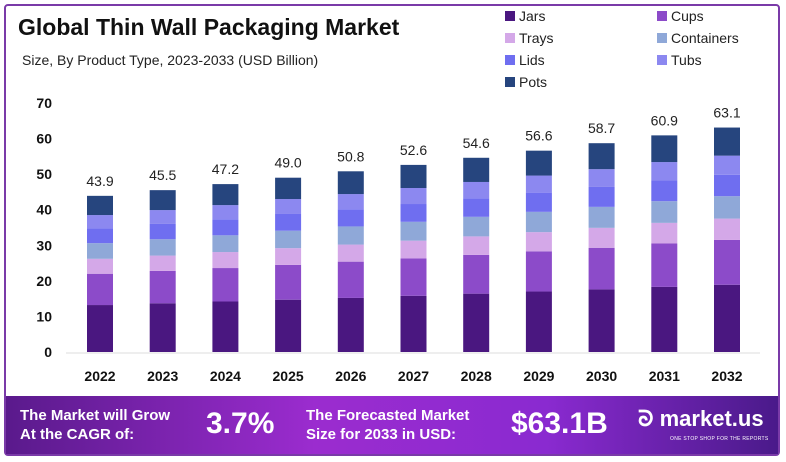 The width and height of the screenshot is (786, 462). Describe the element at coordinates (95, 425) in the screenshot. I see `cagr-label: The Market will Grow At the CAGR of:` at that location.